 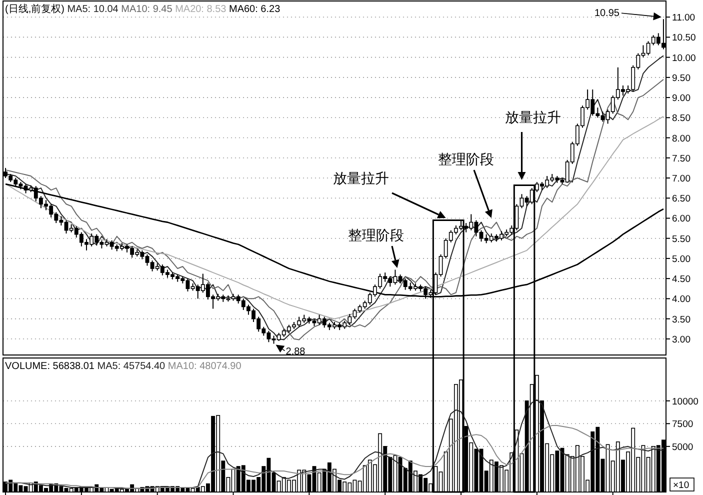 What do you see at coordinates (681, 320) in the screenshot?
I see `y-tick-label: 3.50` at bounding box center [681, 320].